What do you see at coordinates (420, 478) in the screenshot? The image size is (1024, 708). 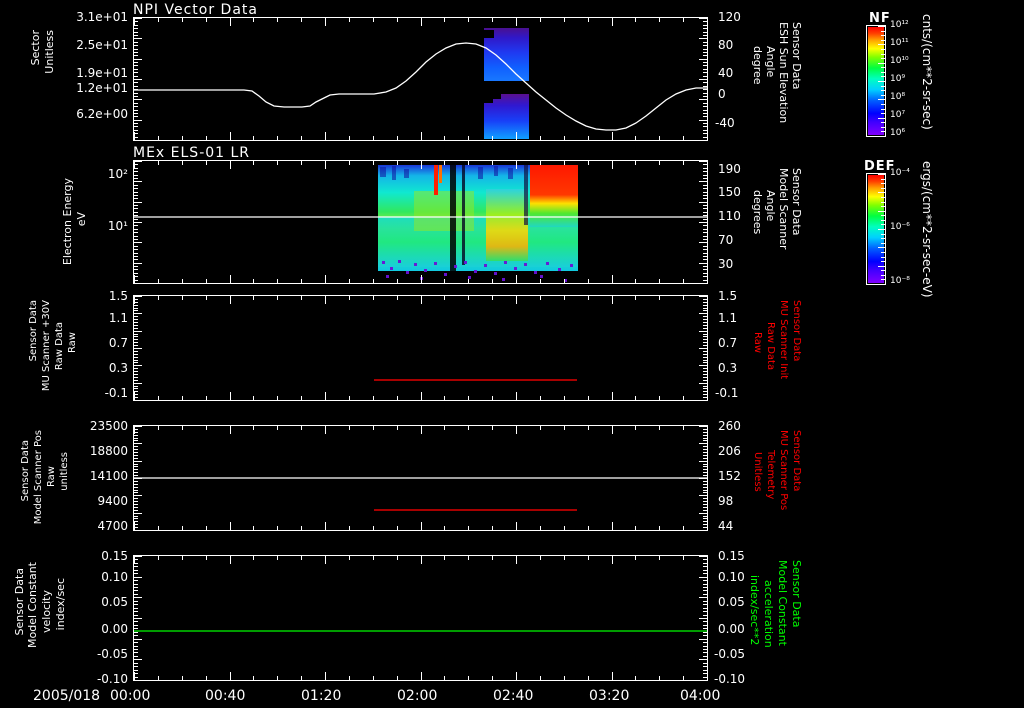 I see `panel-model-scanner-pos` at bounding box center [420, 478].